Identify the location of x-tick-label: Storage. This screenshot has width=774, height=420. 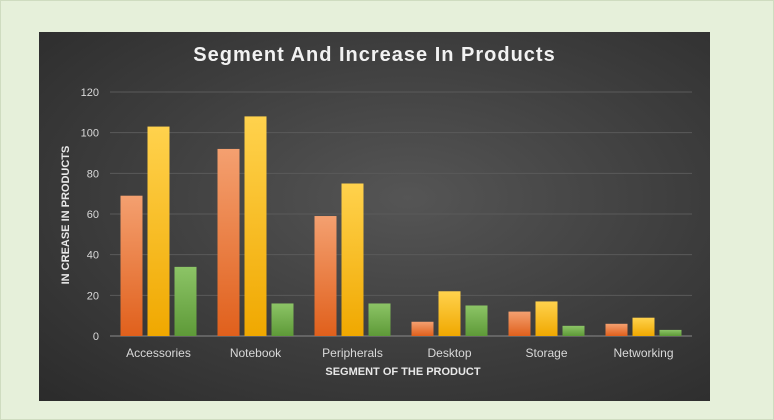
(546, 353).